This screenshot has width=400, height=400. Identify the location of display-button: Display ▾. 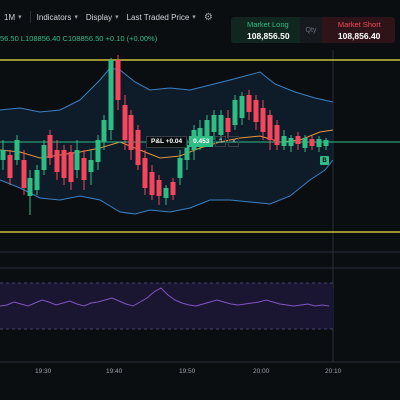
(102, 17).